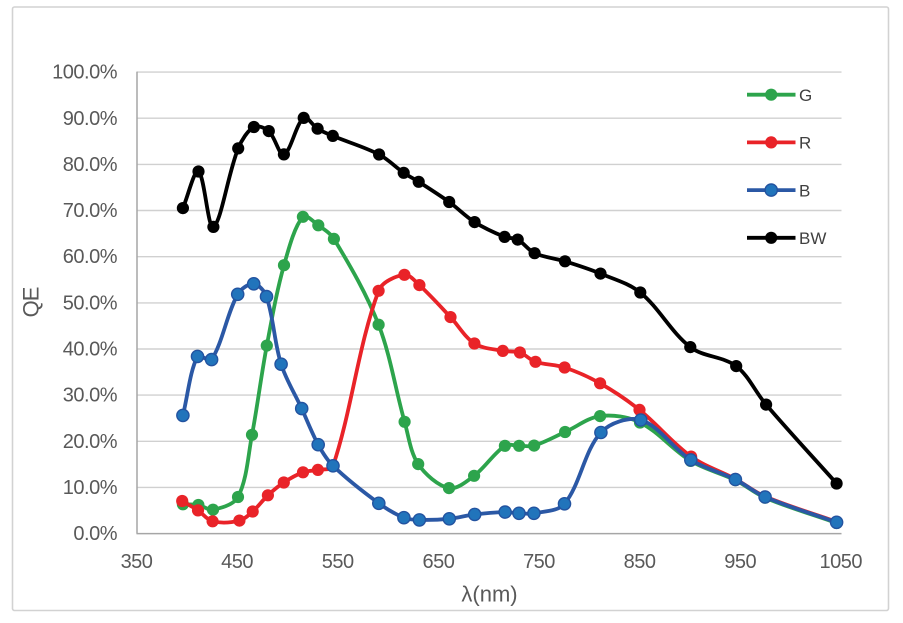 Image resolution: width=903 pixels, height=623 pixels. Describe the element at coordinates (90, 303) in the screenshot. I see `svg-text: 50.0%` at that location.